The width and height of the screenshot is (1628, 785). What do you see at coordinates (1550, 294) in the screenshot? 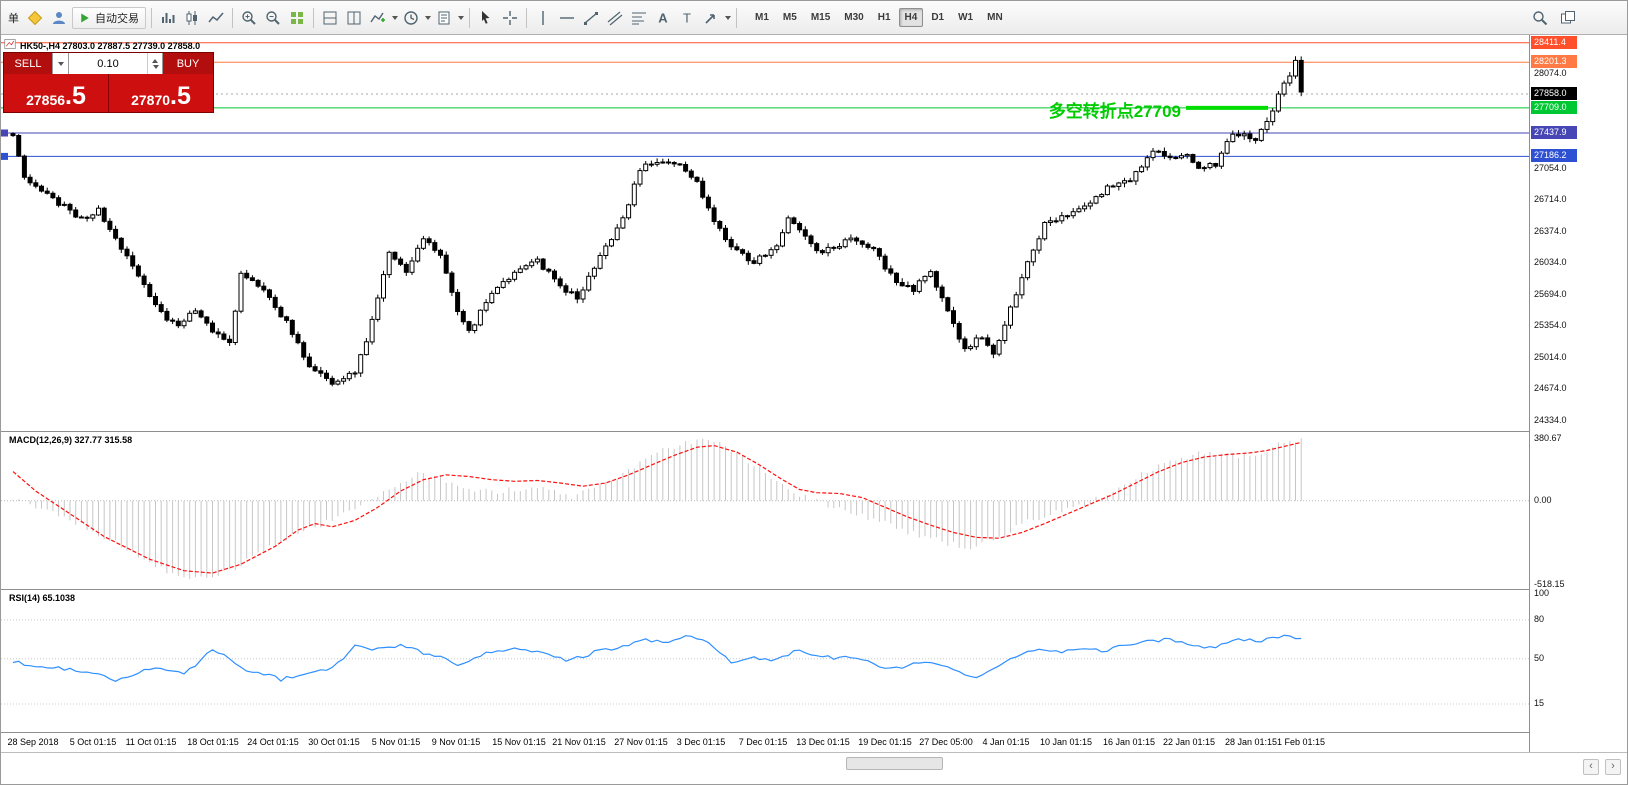
I see `price-grid-label: 25694.0` at bounding box center [1550, 294].